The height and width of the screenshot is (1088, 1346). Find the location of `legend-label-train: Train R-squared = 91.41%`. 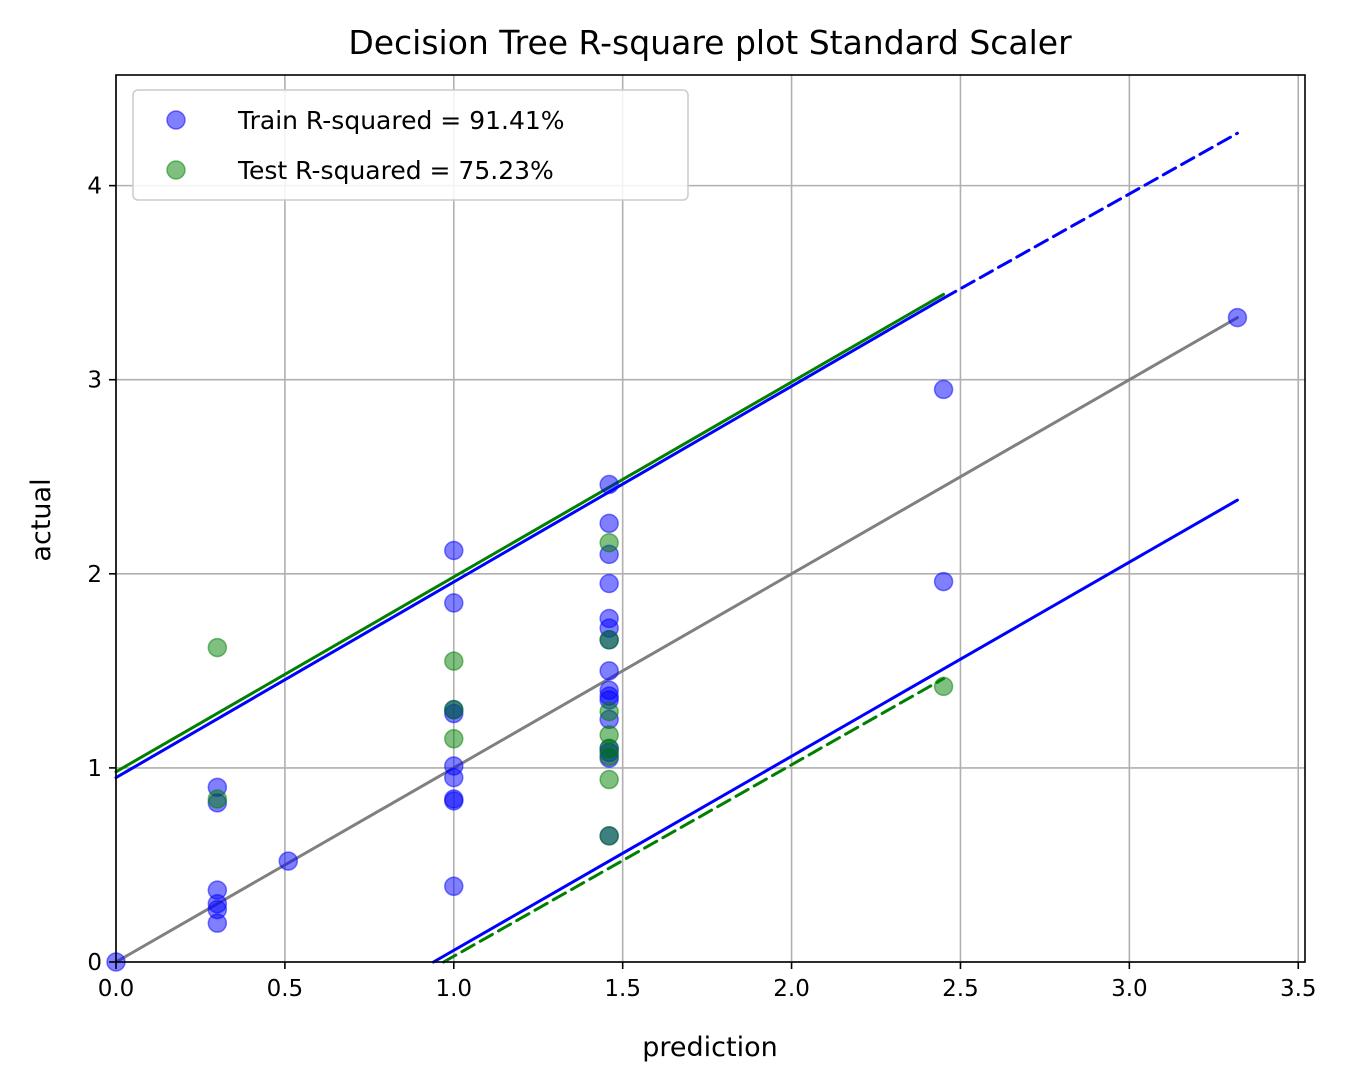

legend-label-train: Train R-squared = 91.41% is located at coordinates (401, 120).